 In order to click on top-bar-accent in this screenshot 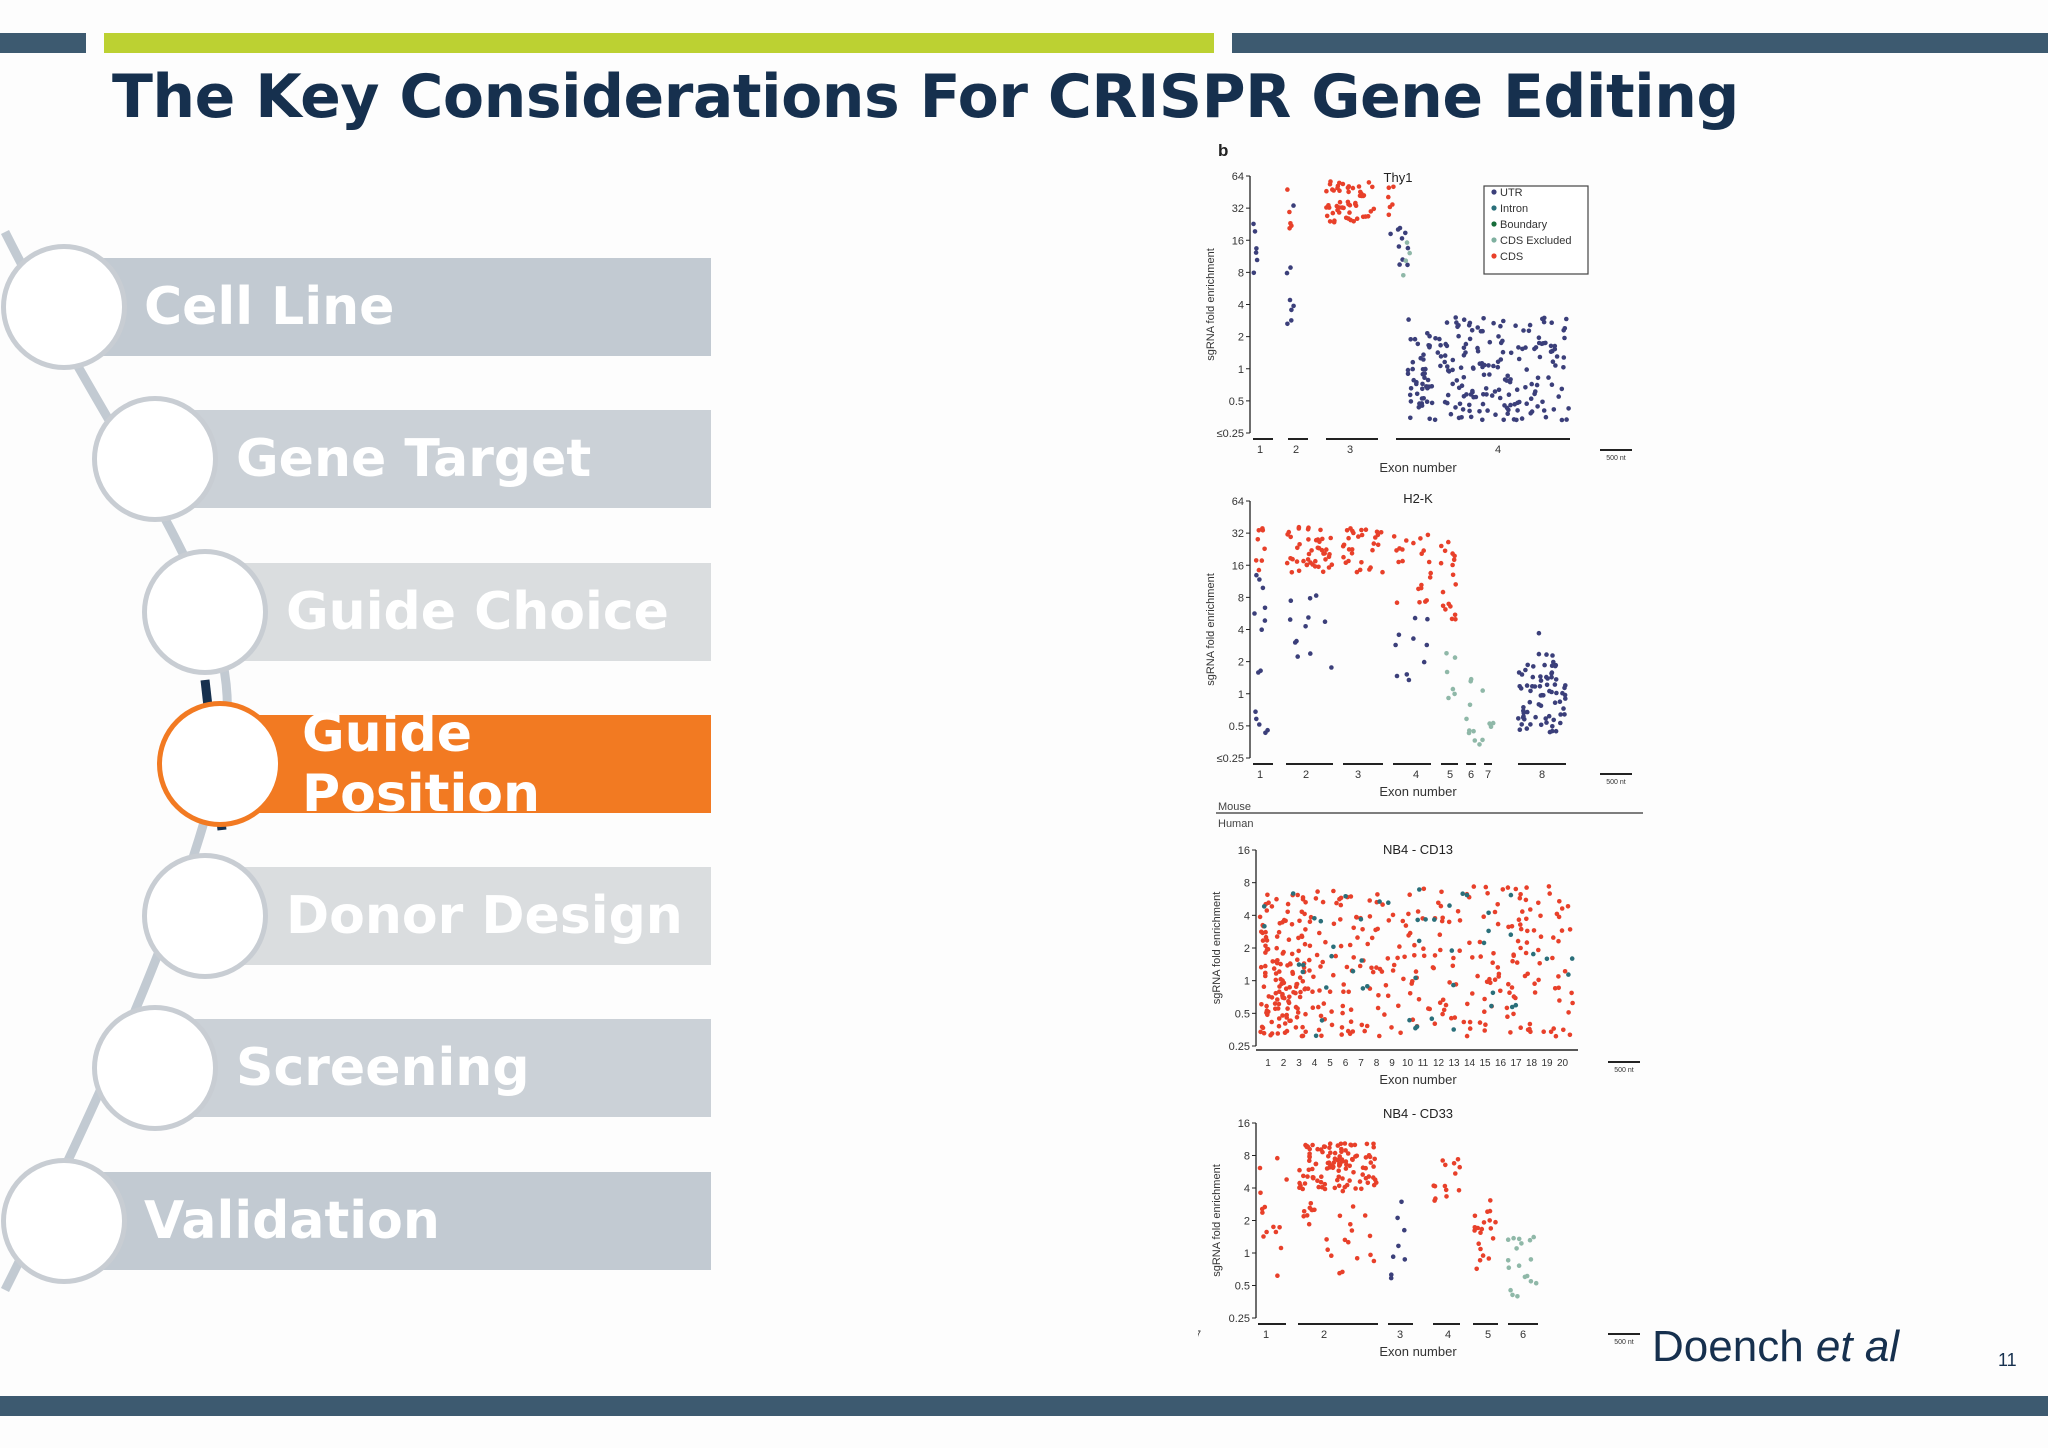, I will do `click(659, 43)`.